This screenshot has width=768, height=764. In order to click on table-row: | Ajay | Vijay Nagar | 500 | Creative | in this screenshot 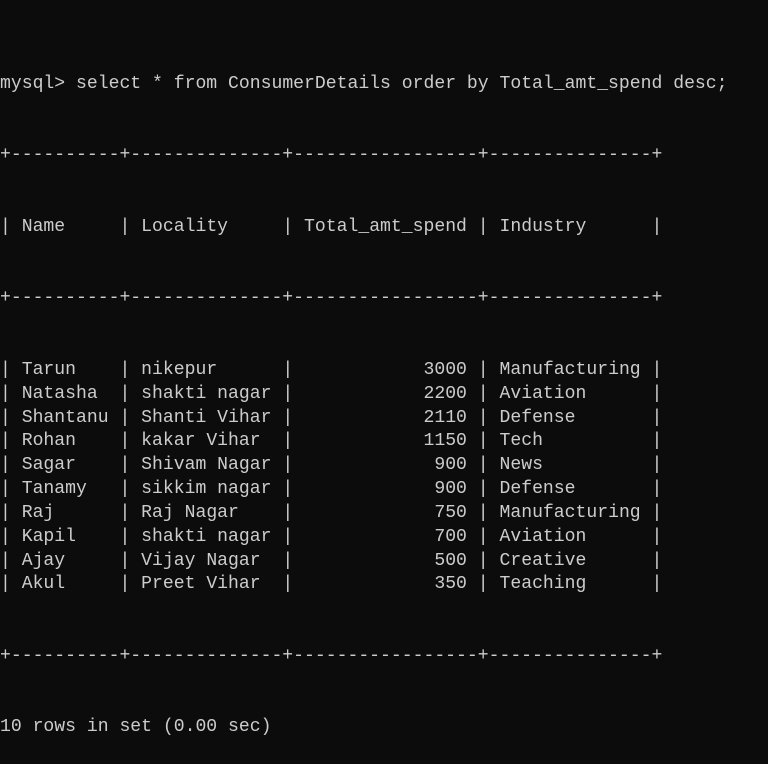, I will do `click(331, 560)`.